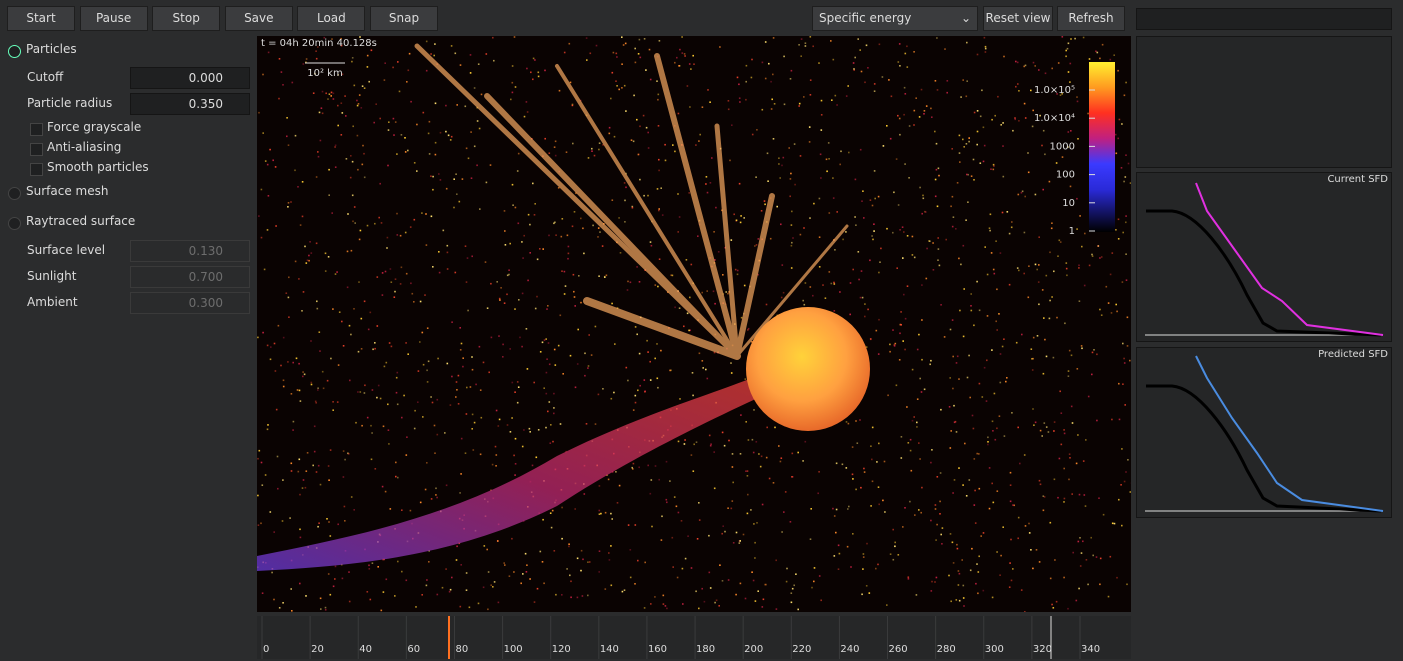 Image resolution: width=1403 pixels, height=661 pixels. Describe the element at coordinates (190, 303) in the screenshot. I see `number-field: 0.300` at that location.